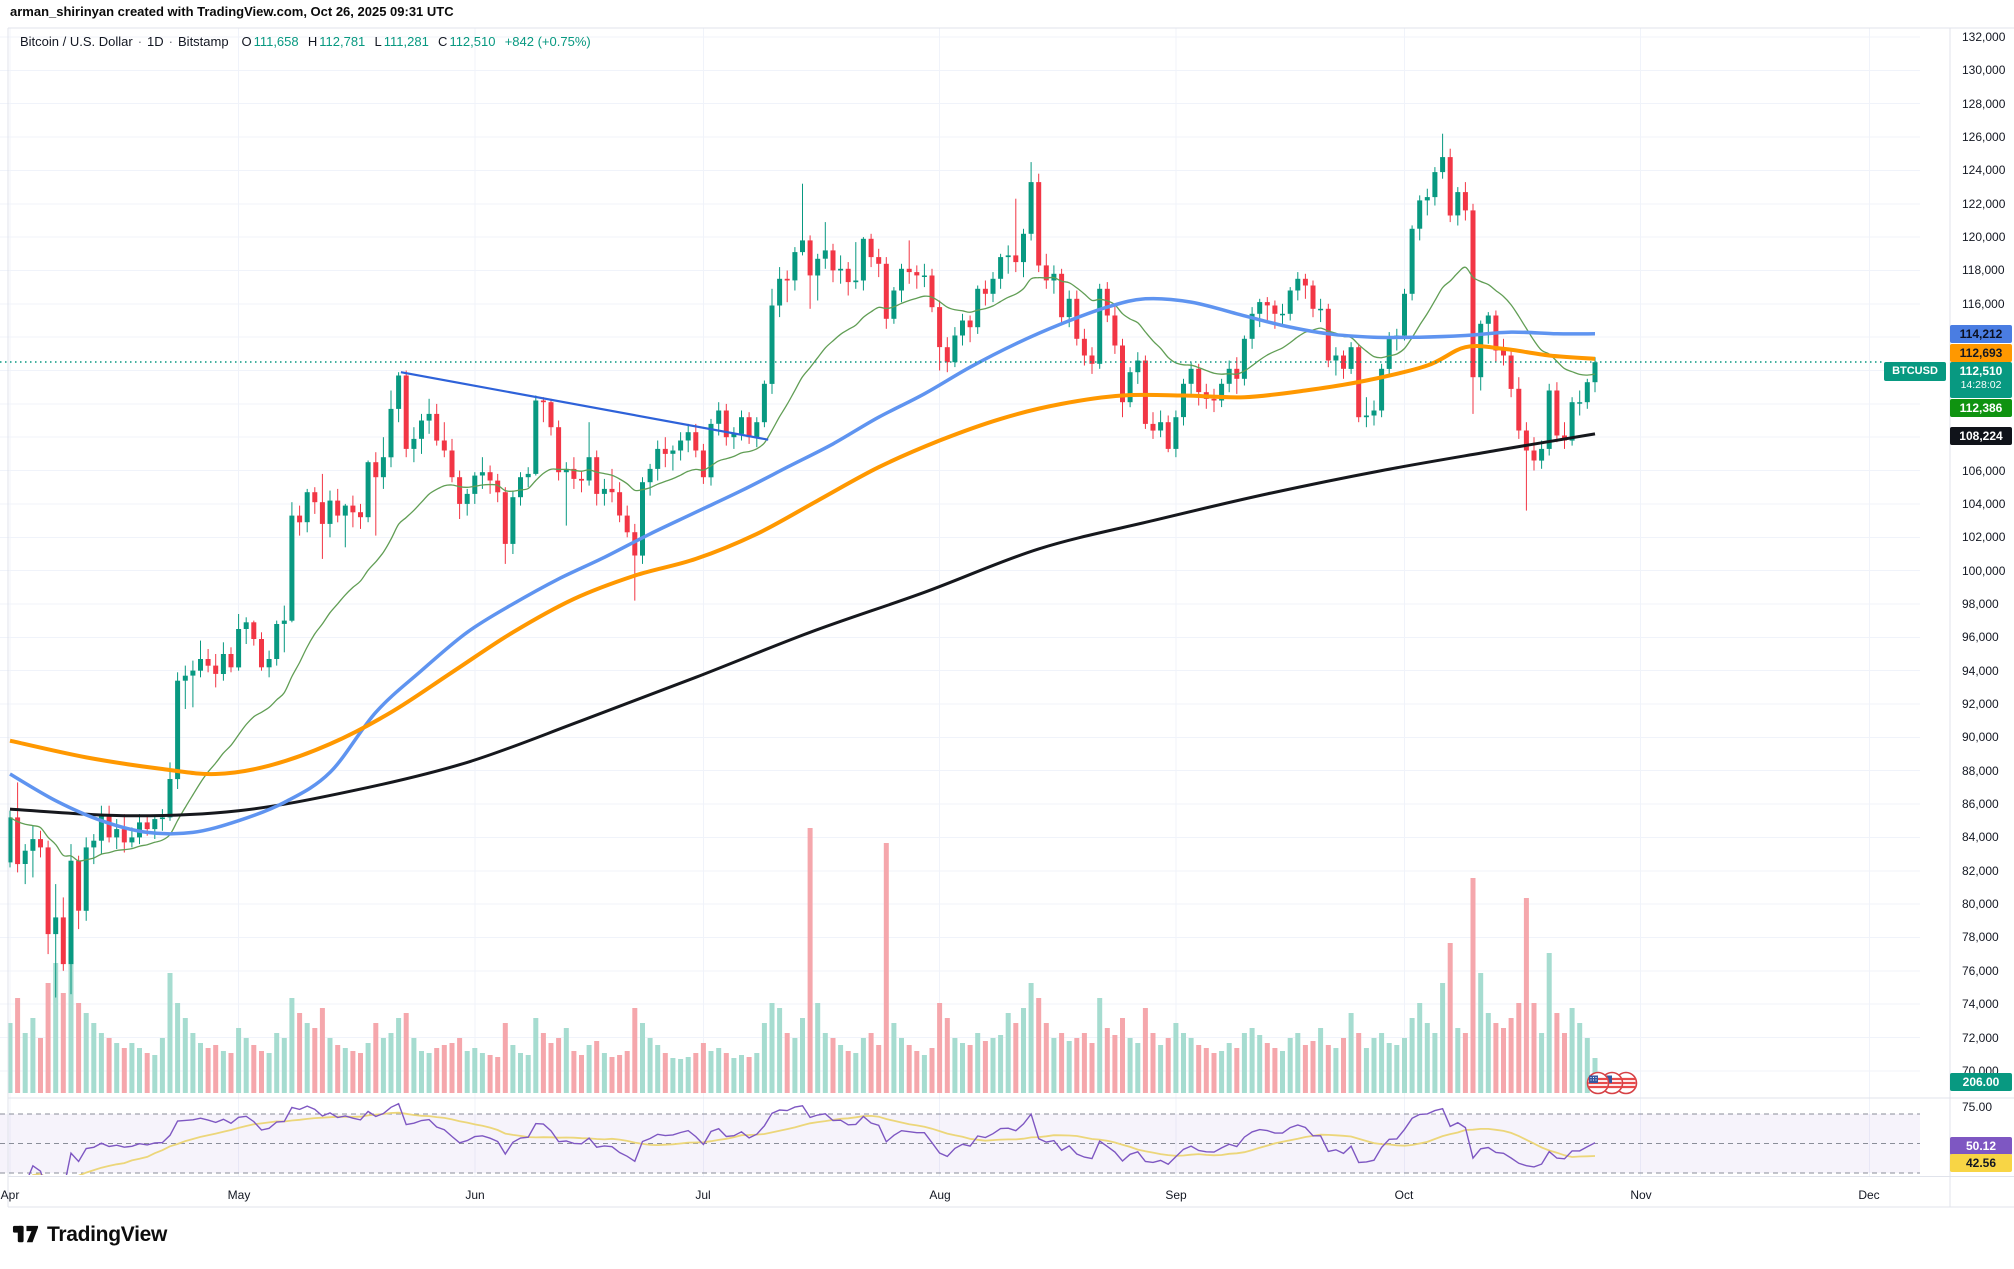  I want to click on tradingview-logo: TradingView, so click(89, 1234).